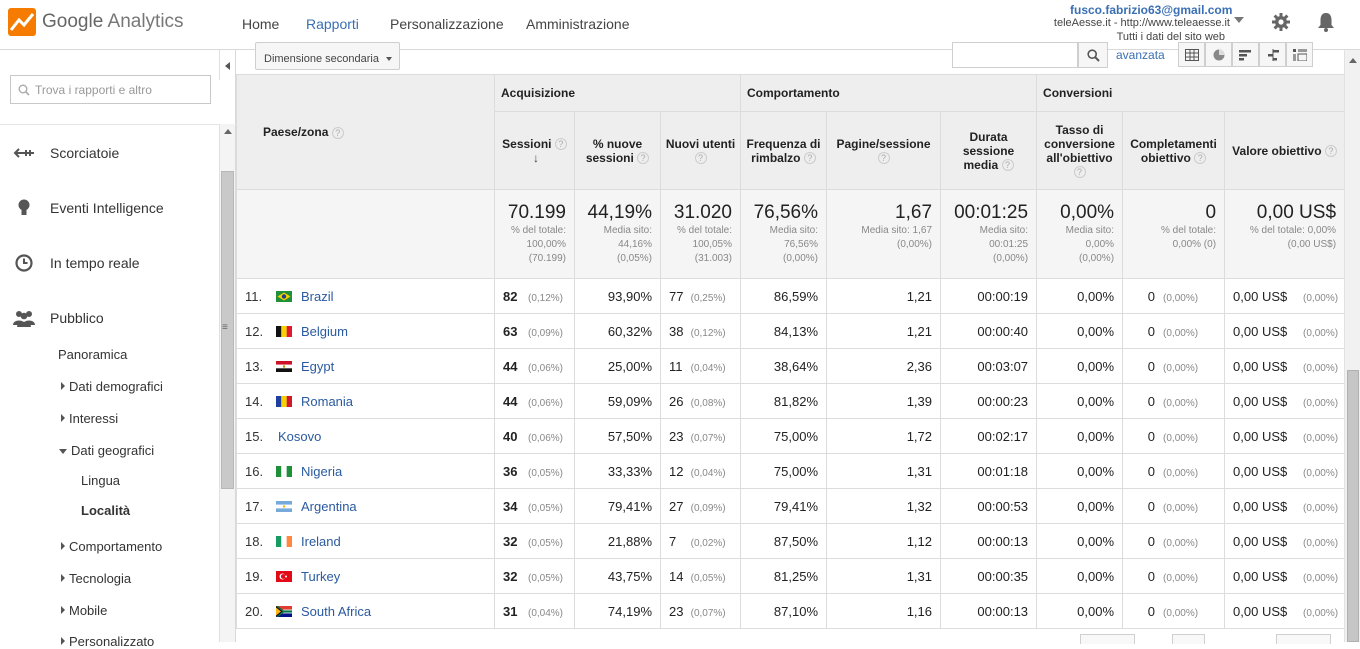 This screenshot has width=1360, height=649. Describe the element at coordinates (120, 90) in the screenshot. I see `report-search-input` at that location.